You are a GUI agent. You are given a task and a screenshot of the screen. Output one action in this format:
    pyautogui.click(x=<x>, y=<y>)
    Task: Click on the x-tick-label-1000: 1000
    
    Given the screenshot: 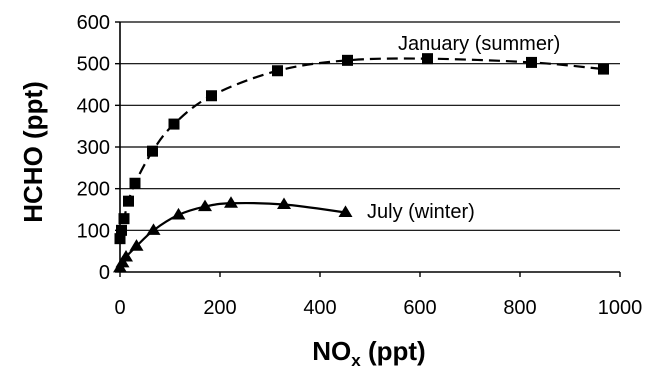 What is the action you would take?
    pyautogui.click(x=620, y=308)
    